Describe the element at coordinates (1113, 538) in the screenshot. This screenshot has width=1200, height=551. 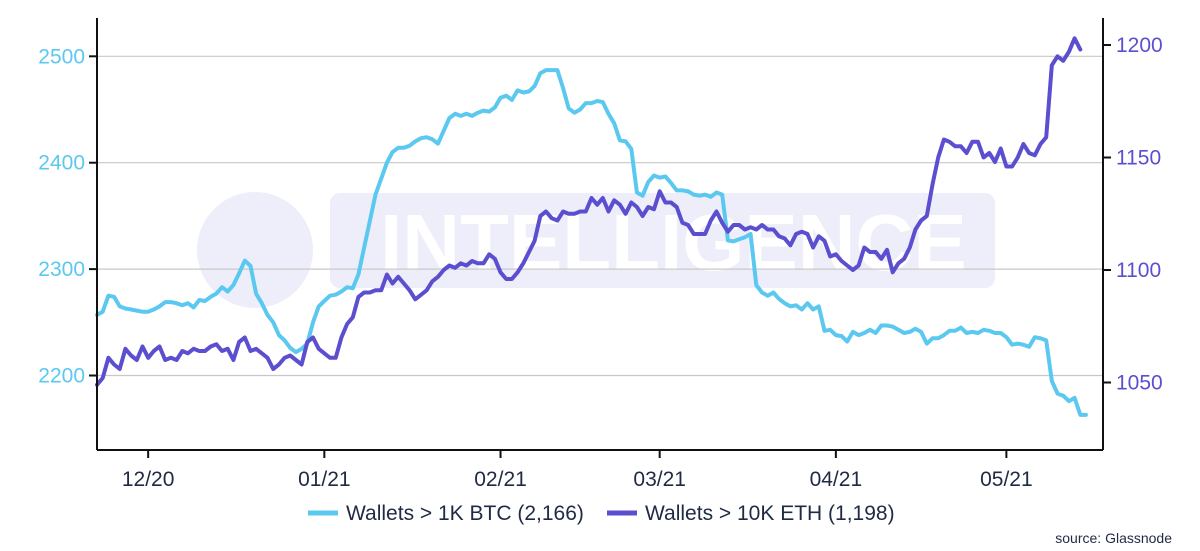
I see `source-label: source: Glassnode` at that location.